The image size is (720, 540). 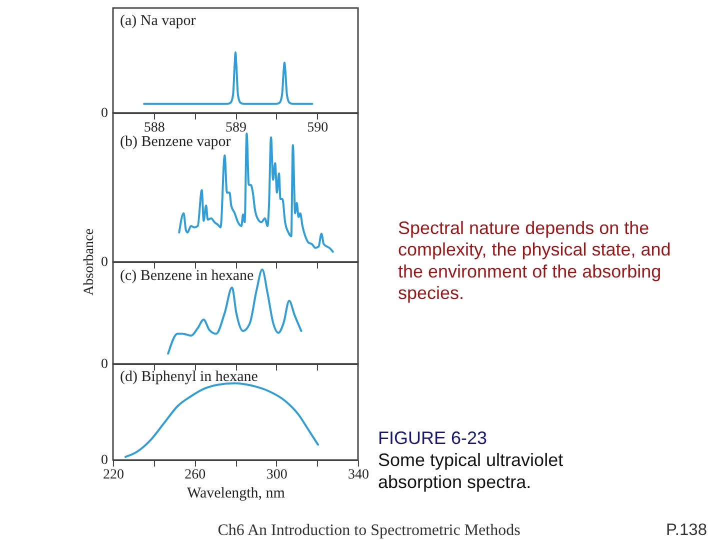 I want to click on chart-title: (c) Benzene in hexane, so click(x=187, y=276).